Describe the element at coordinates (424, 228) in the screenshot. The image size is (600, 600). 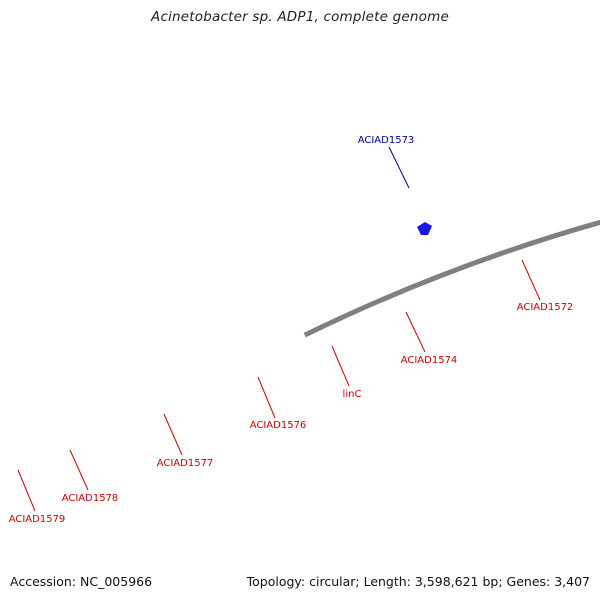
I see `gene-marker-blue` at that location.